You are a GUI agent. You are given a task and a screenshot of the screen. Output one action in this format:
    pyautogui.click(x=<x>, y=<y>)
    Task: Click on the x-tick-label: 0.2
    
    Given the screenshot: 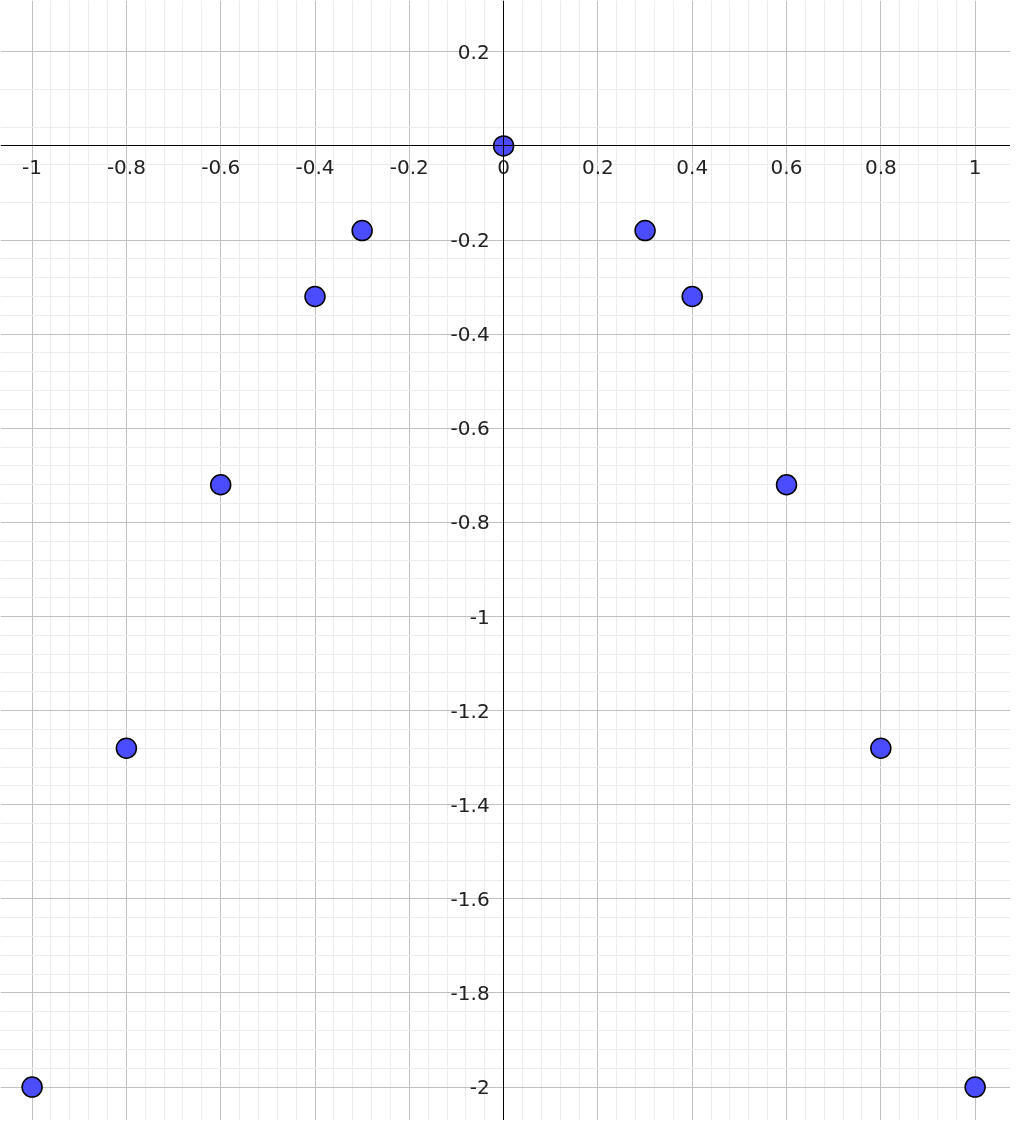 What is the action you would take?
    pyautogui.click(x=598, y=166)
    